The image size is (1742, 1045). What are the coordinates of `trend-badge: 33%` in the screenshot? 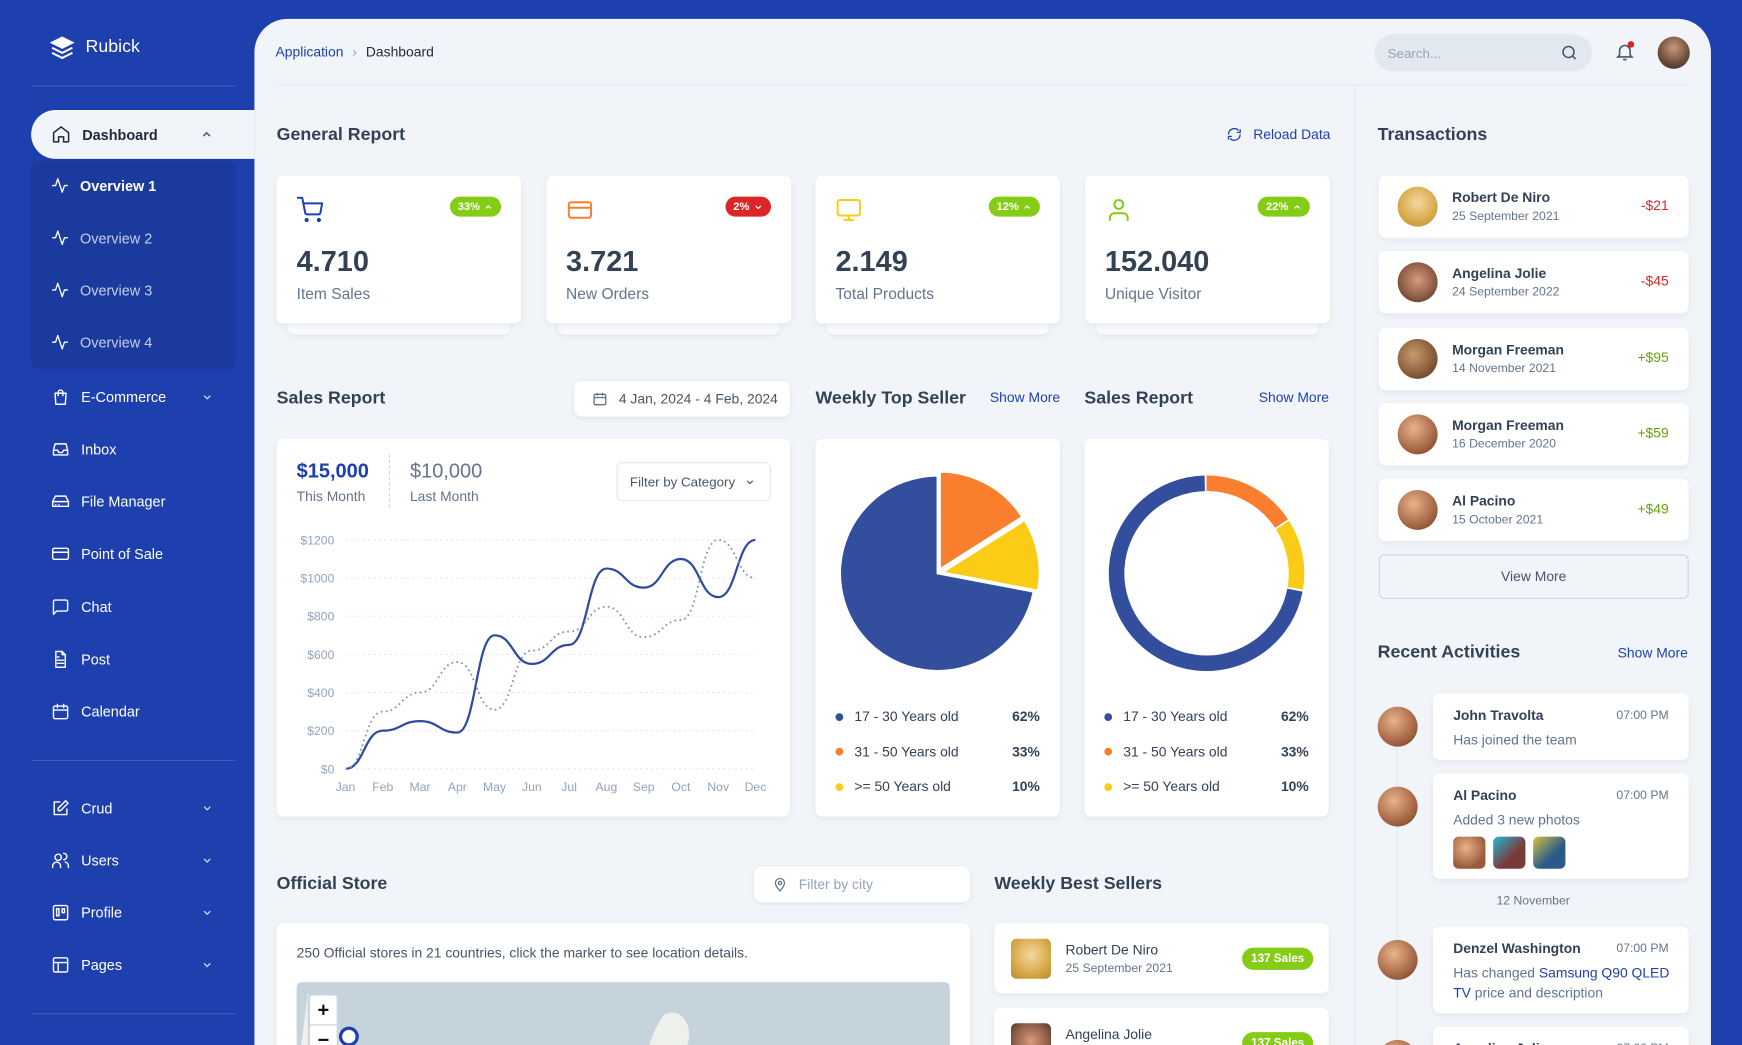 It's located at (475, 206).